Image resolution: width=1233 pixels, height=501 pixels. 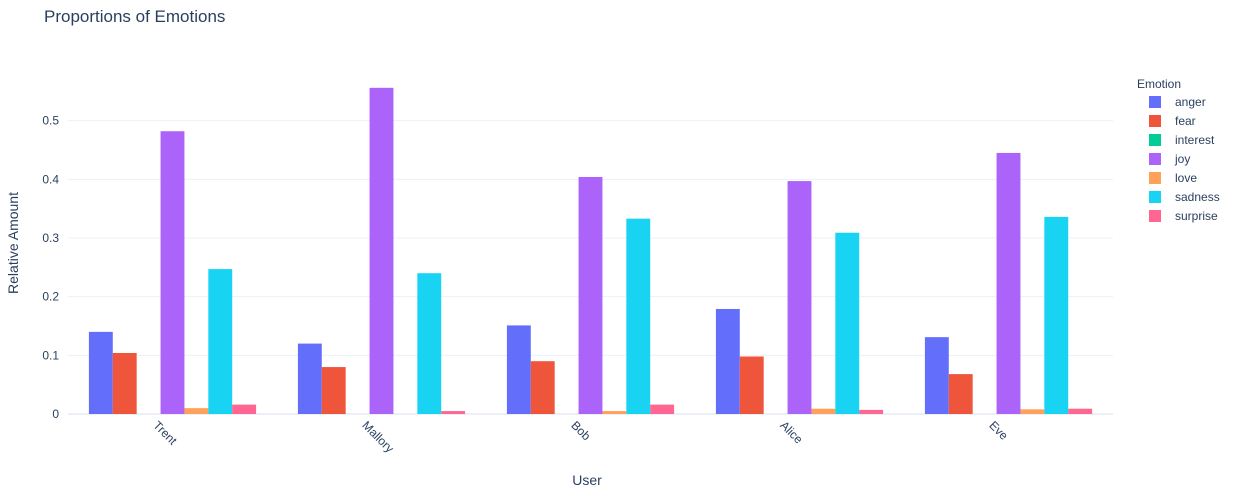 What do you see at coordinates (134, 16) in the screenshot?
I see `chart-title: Proportions of Emotions` at bounding box center [134, 16].